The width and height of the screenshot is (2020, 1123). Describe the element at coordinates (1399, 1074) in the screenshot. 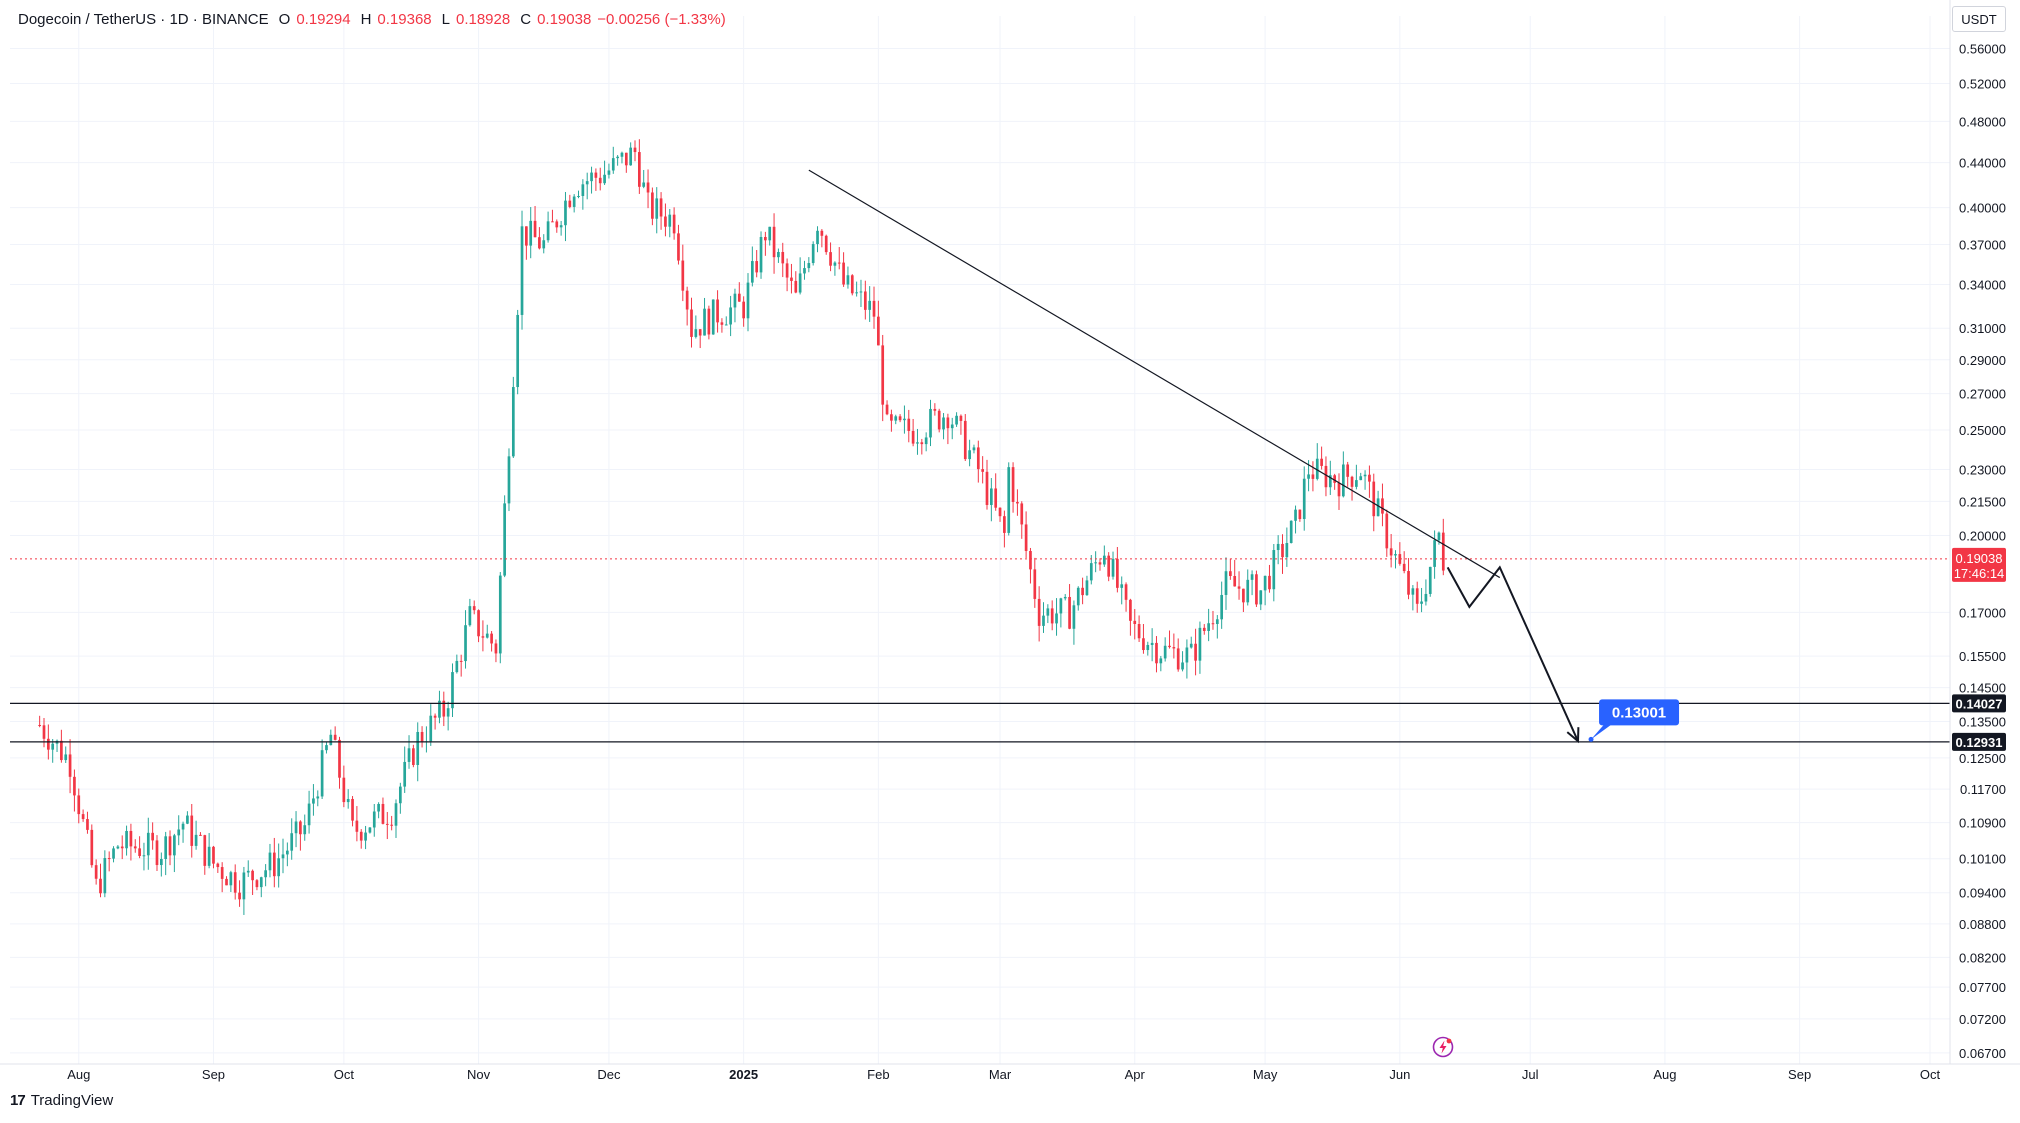

I see `time-tick-label: Jun` at that location.